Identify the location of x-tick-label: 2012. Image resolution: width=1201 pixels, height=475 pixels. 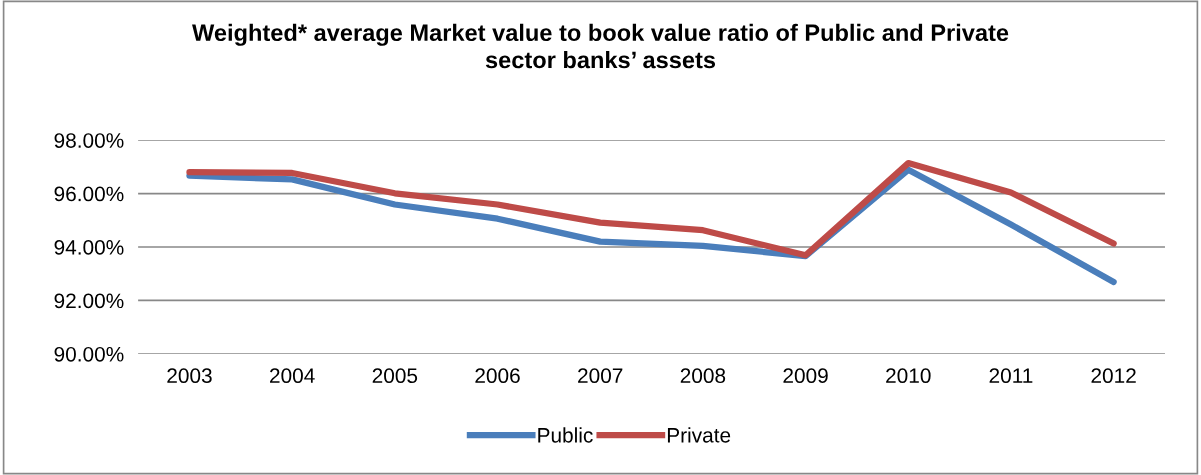
(1113, 376).